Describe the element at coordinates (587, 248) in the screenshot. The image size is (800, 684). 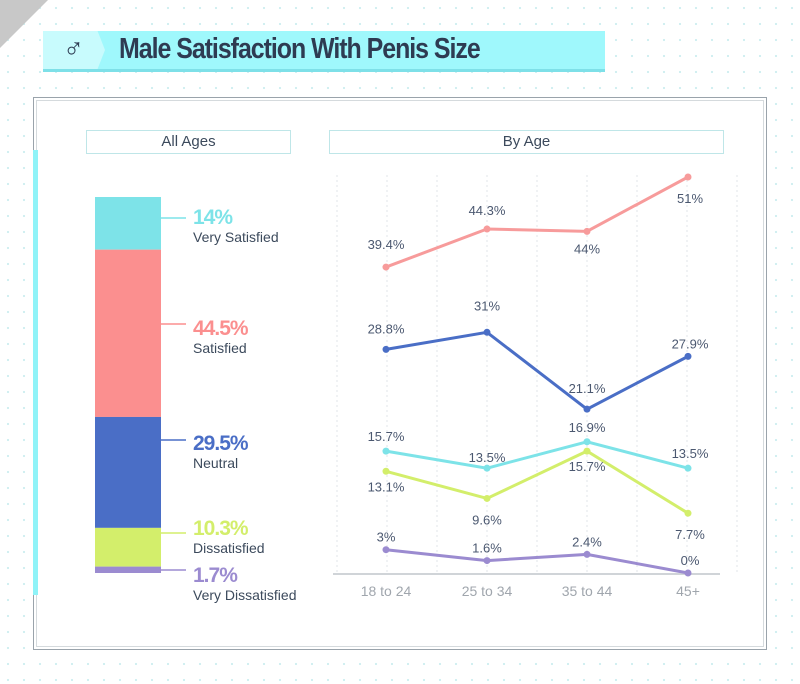
I see `data-label: 44%` at that location.